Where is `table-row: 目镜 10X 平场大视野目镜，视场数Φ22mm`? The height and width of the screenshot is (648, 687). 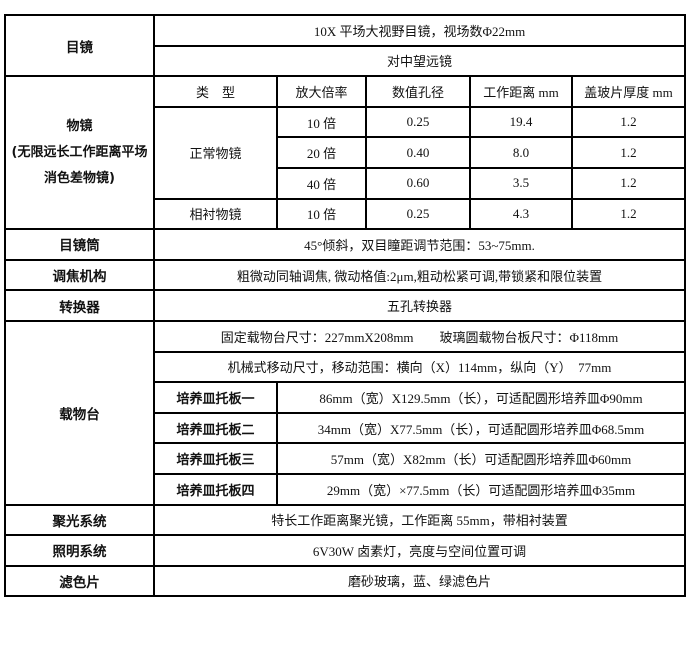 table-row: 目镜 10X 平场大视野目镜，视场数Φ22mm is located at coordinates (345, 45).